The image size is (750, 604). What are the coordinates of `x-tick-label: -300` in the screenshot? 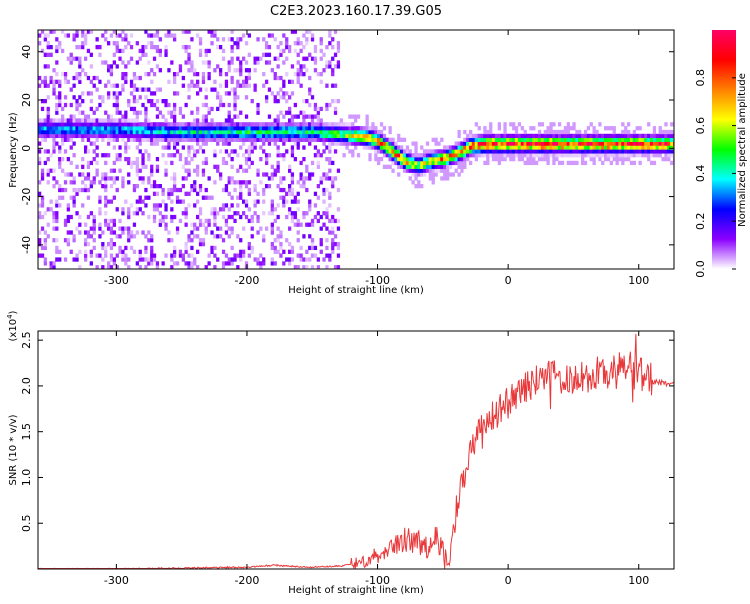 It's located at (116, 580).